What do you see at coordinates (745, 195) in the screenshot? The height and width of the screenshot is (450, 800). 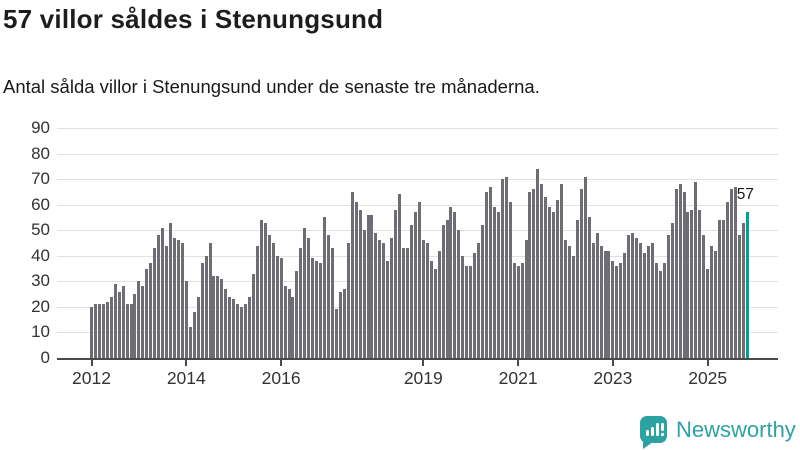 I see `bar-value-label: 57` at bounding box center [745, 195].